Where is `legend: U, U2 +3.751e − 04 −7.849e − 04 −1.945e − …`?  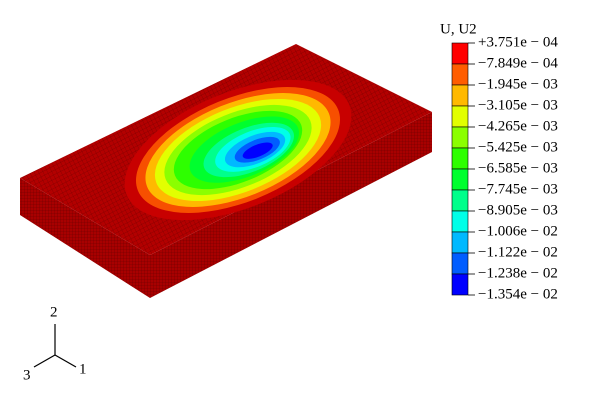 legend: U, U2 +3.751e − 04 −7.849e − 04 −1.945e − … is located at coordinates (499, 161).